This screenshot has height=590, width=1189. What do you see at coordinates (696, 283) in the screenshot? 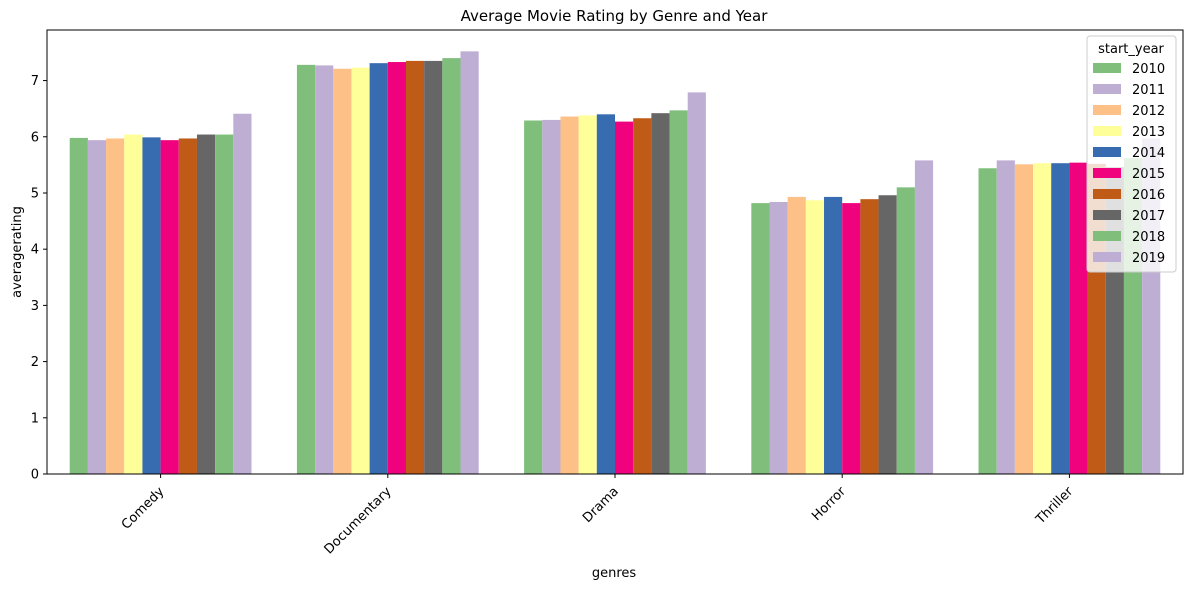
I see `bar-drama-2019` at bounding box center [696, 283].